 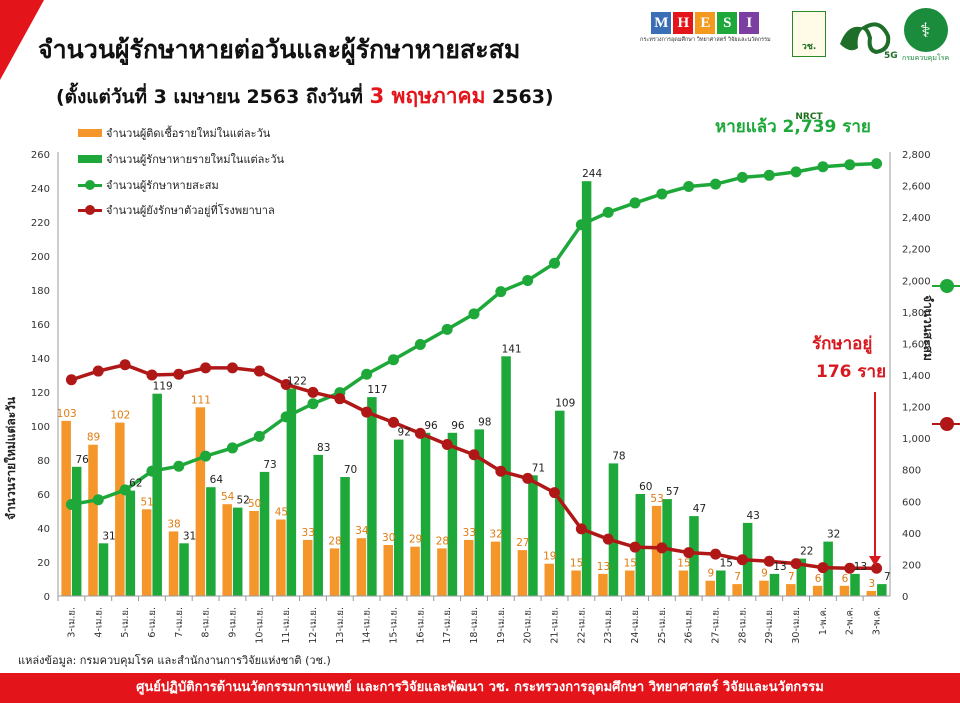 I want to click on y-tick-label: 160, so click(x=40, y=325).